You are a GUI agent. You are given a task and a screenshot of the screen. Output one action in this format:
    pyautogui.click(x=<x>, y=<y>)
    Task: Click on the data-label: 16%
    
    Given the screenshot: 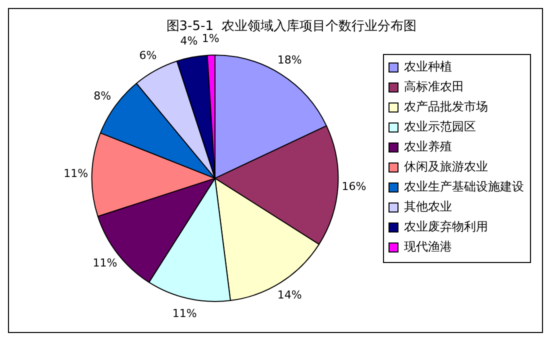 What is the action you would take?
    pyautogui.click(x=354, y=186)
    